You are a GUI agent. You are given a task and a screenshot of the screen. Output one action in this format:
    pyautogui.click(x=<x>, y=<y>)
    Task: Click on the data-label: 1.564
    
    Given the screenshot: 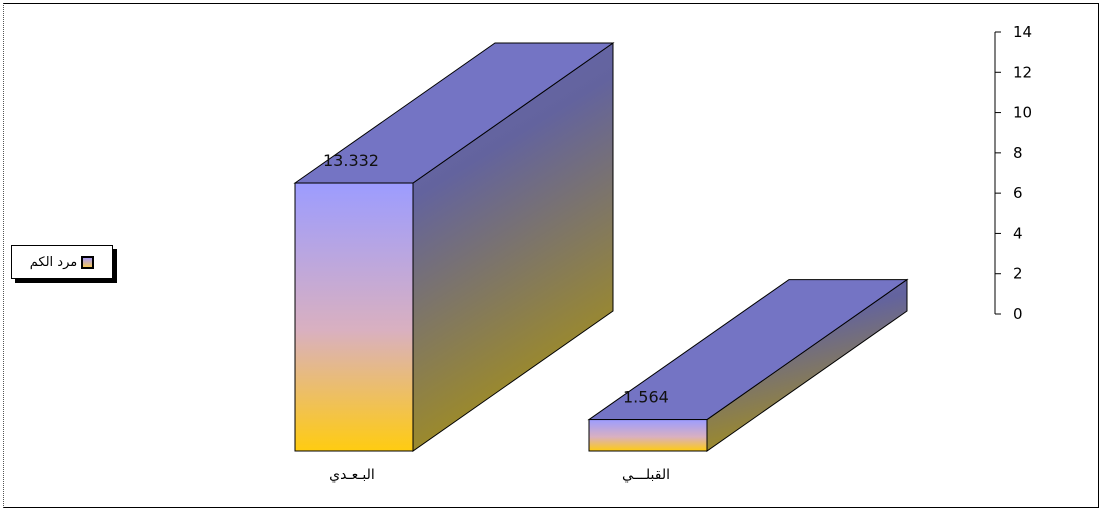 What is the action you would take?
    pyautogui.click(x=646, y=397)
    